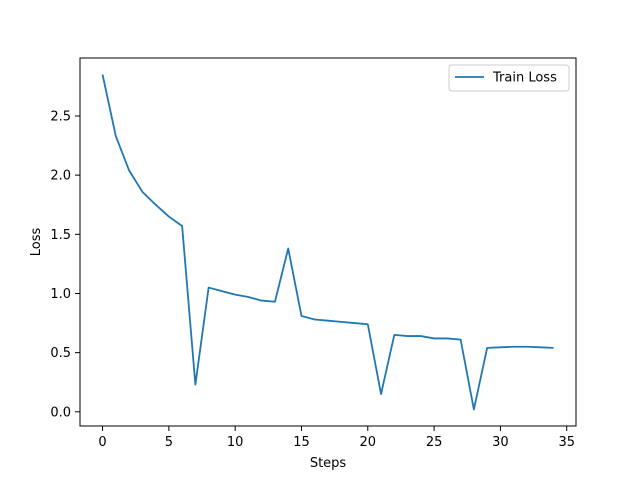 The height and width of the screenshot is (480, 640). I want to click on legend-box, so click(509, 78).